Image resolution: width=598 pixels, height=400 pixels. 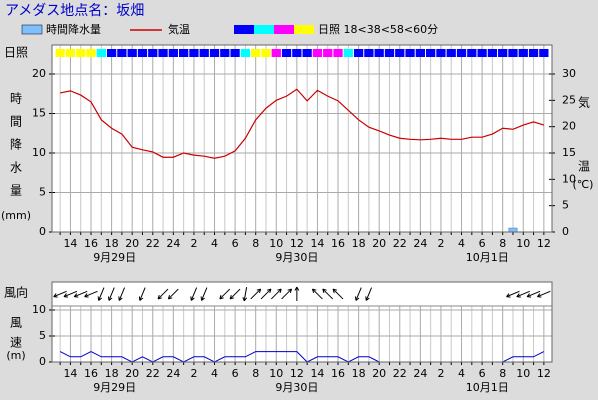 I want to click on x-tick-label: 6, so click(x=235, y=373).